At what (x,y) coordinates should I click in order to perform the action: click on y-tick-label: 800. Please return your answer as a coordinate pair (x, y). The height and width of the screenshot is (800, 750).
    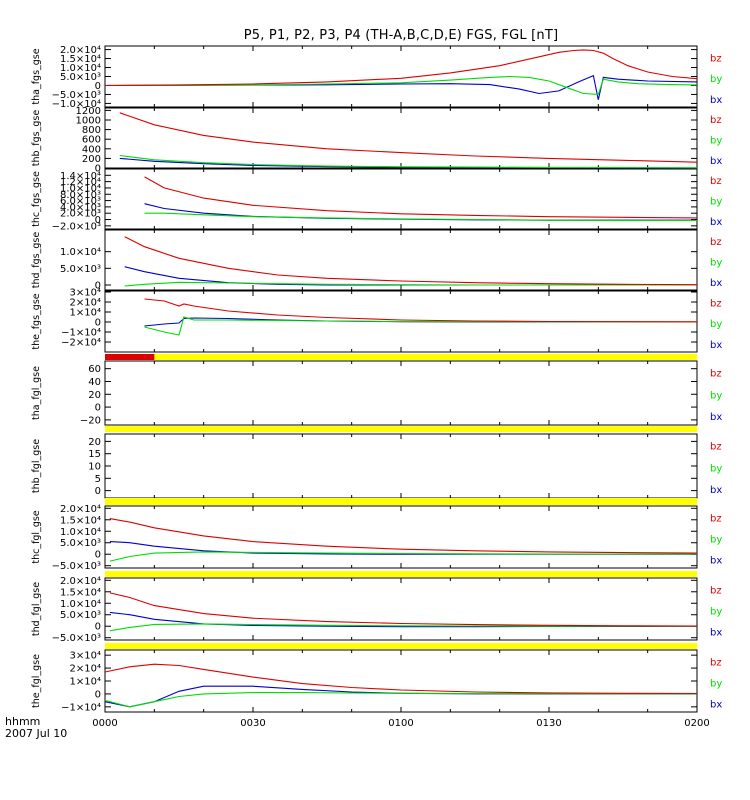
    Looking at the image, I should click on (91, 130).